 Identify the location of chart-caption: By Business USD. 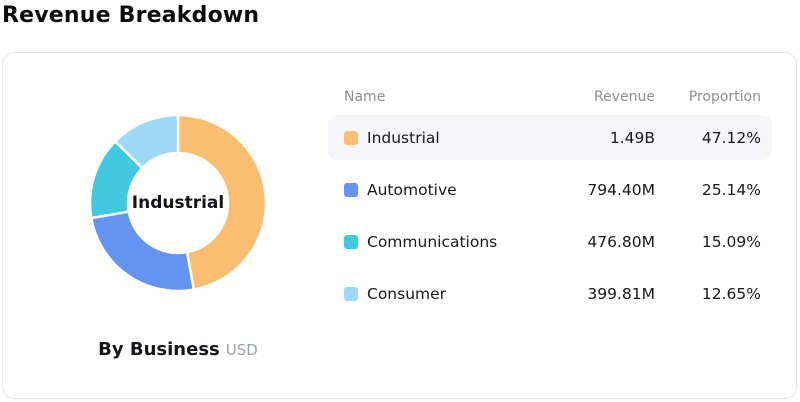
(178, 349).